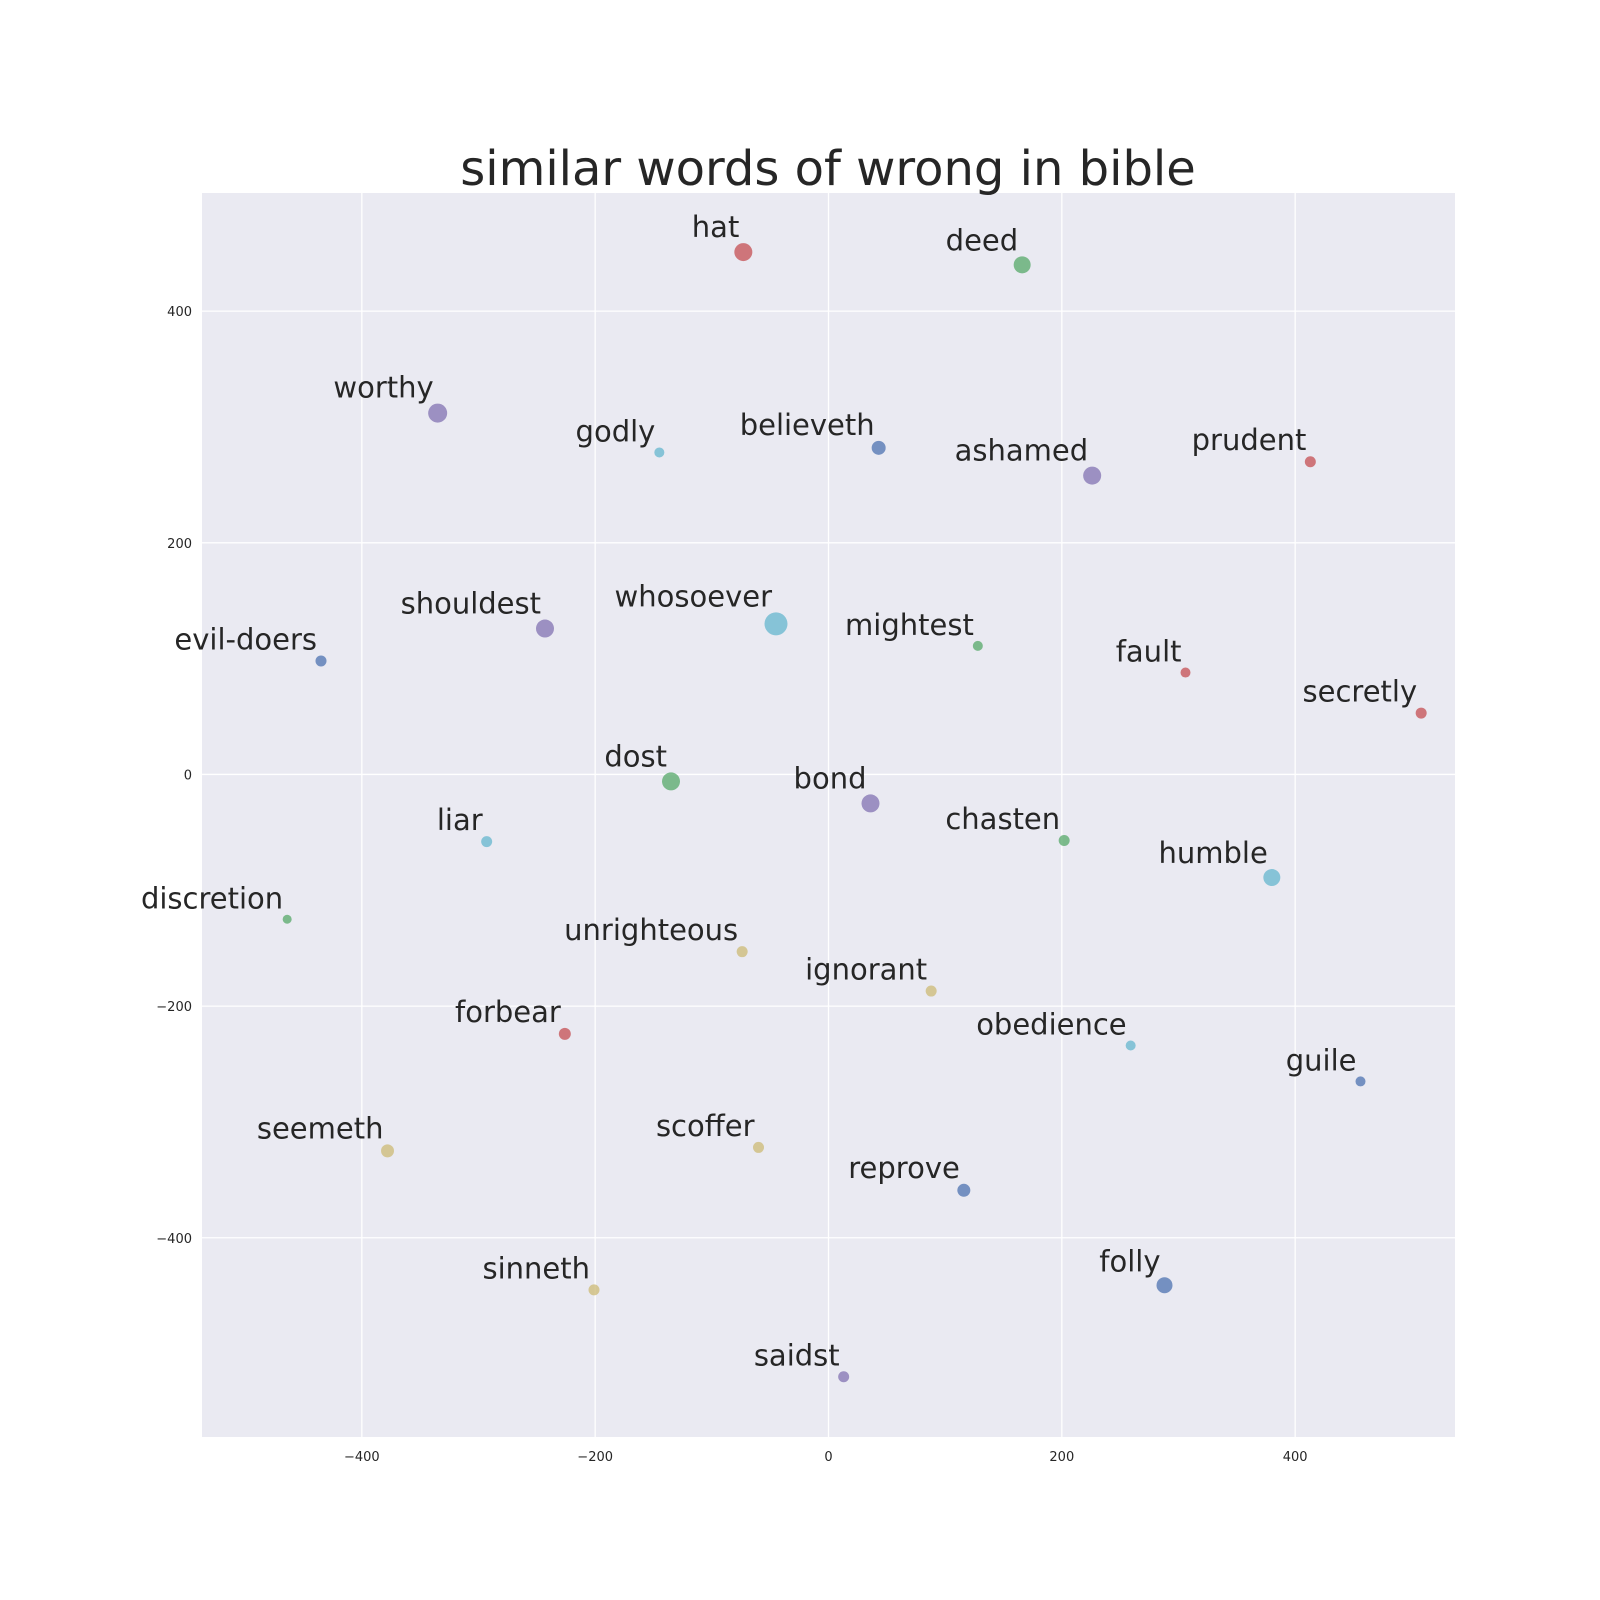 This screenshot has width=1600, height=1600. Describe the element at coordinates (982, 240) in the screenshot. I see `point-label: deed` at that location.